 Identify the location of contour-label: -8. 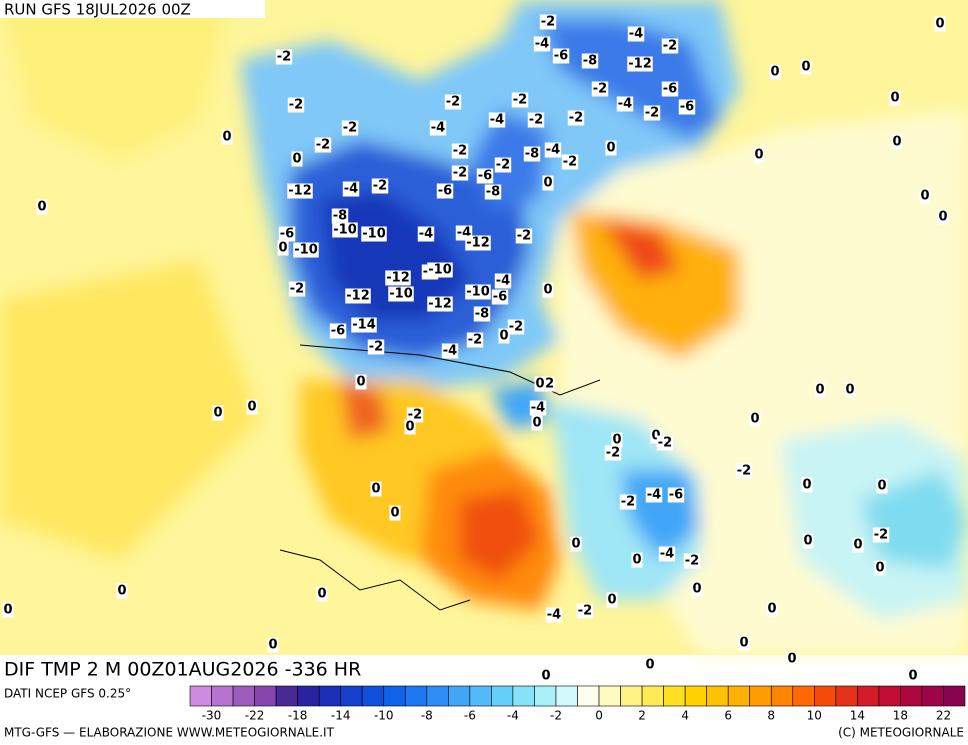
(590, 61).